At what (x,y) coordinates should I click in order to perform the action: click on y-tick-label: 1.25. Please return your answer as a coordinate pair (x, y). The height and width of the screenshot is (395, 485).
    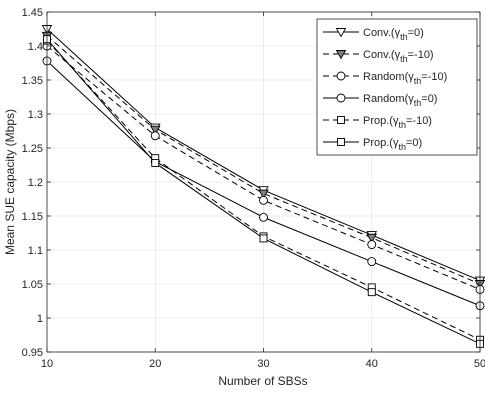
    Looking at the image, I should click on (32, 149).